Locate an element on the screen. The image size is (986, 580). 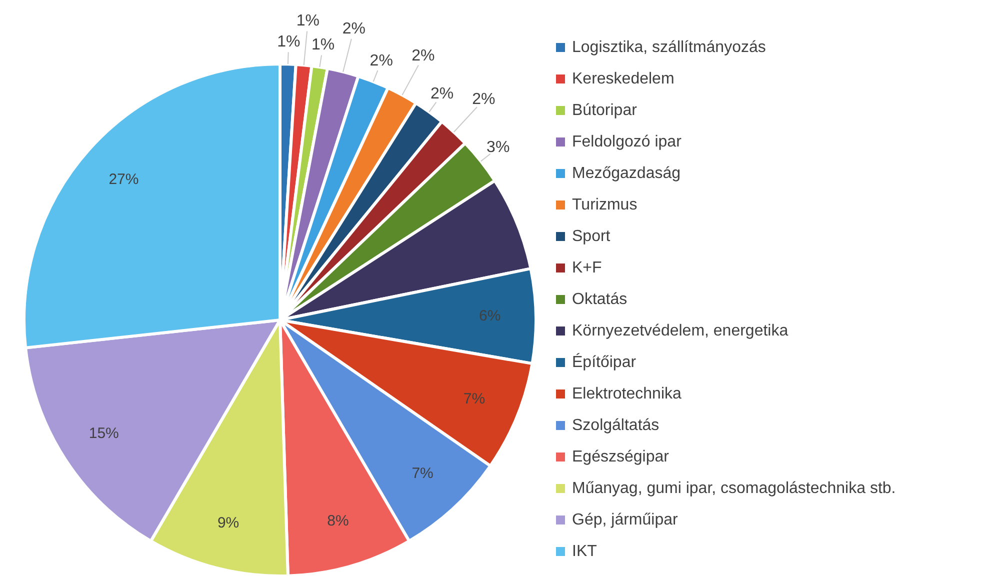
legend-label: Műanyag, gumi ipar, csomagolástechnika stb. is located at coordinates (734, 489).